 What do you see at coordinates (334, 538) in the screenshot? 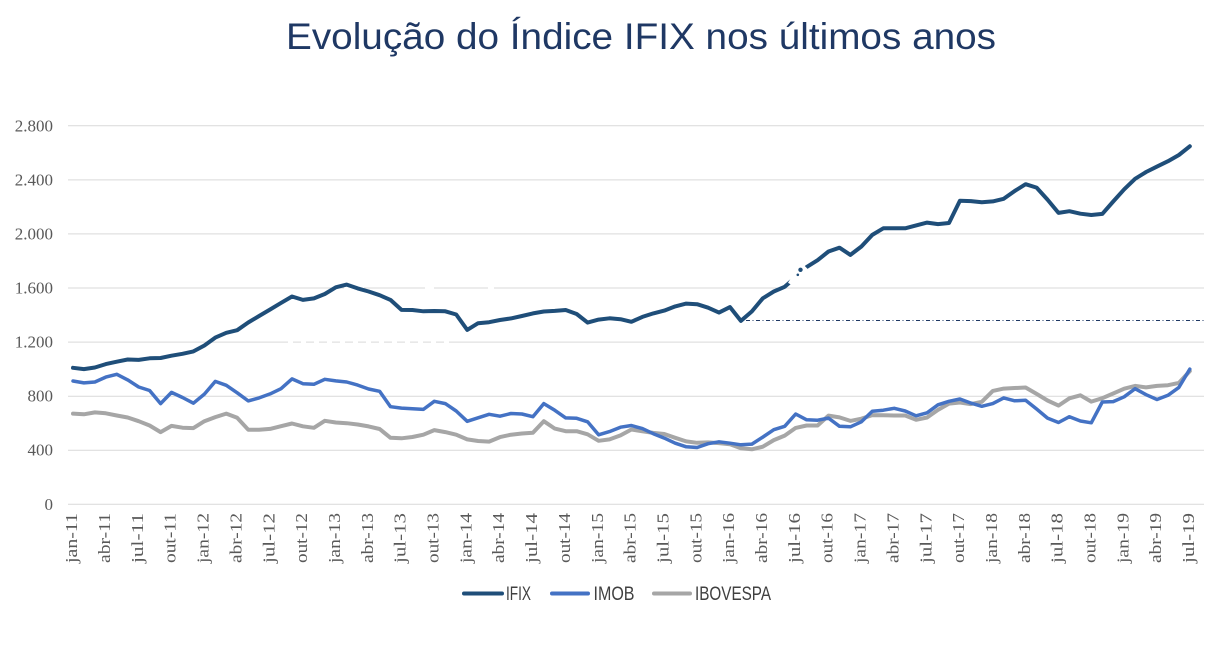
I see `svg-text: jan-13` at bounding box center [334, 538].